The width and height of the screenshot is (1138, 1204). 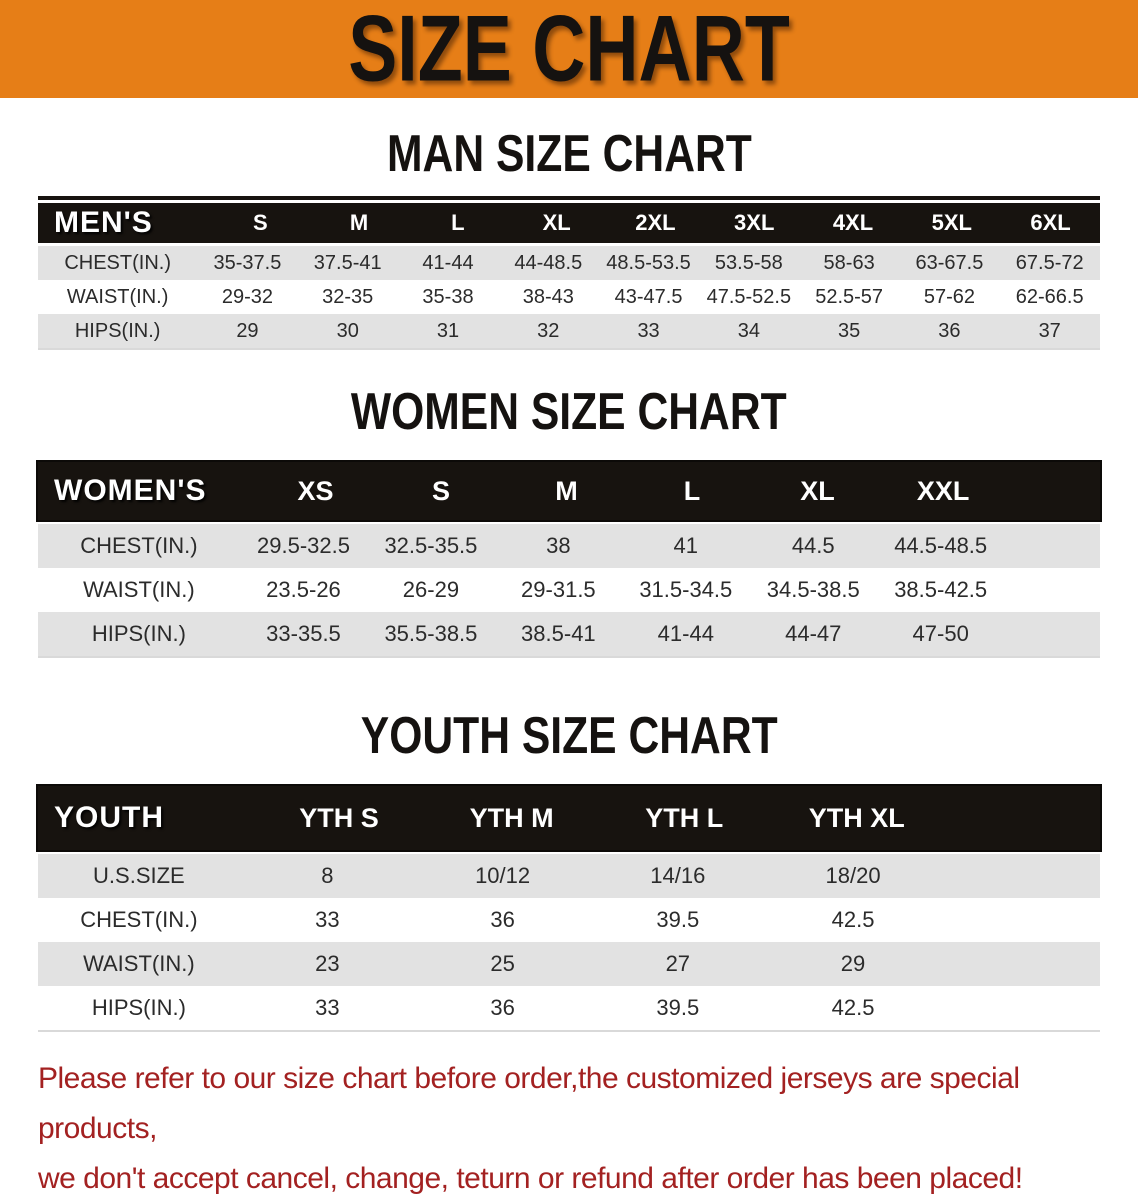 What do you see at coordinates (569, 964) in the screenshot?
I see `youth-waist-row: WAIST(IN.) 23 25 27 29` at bounding box center [569, 964].